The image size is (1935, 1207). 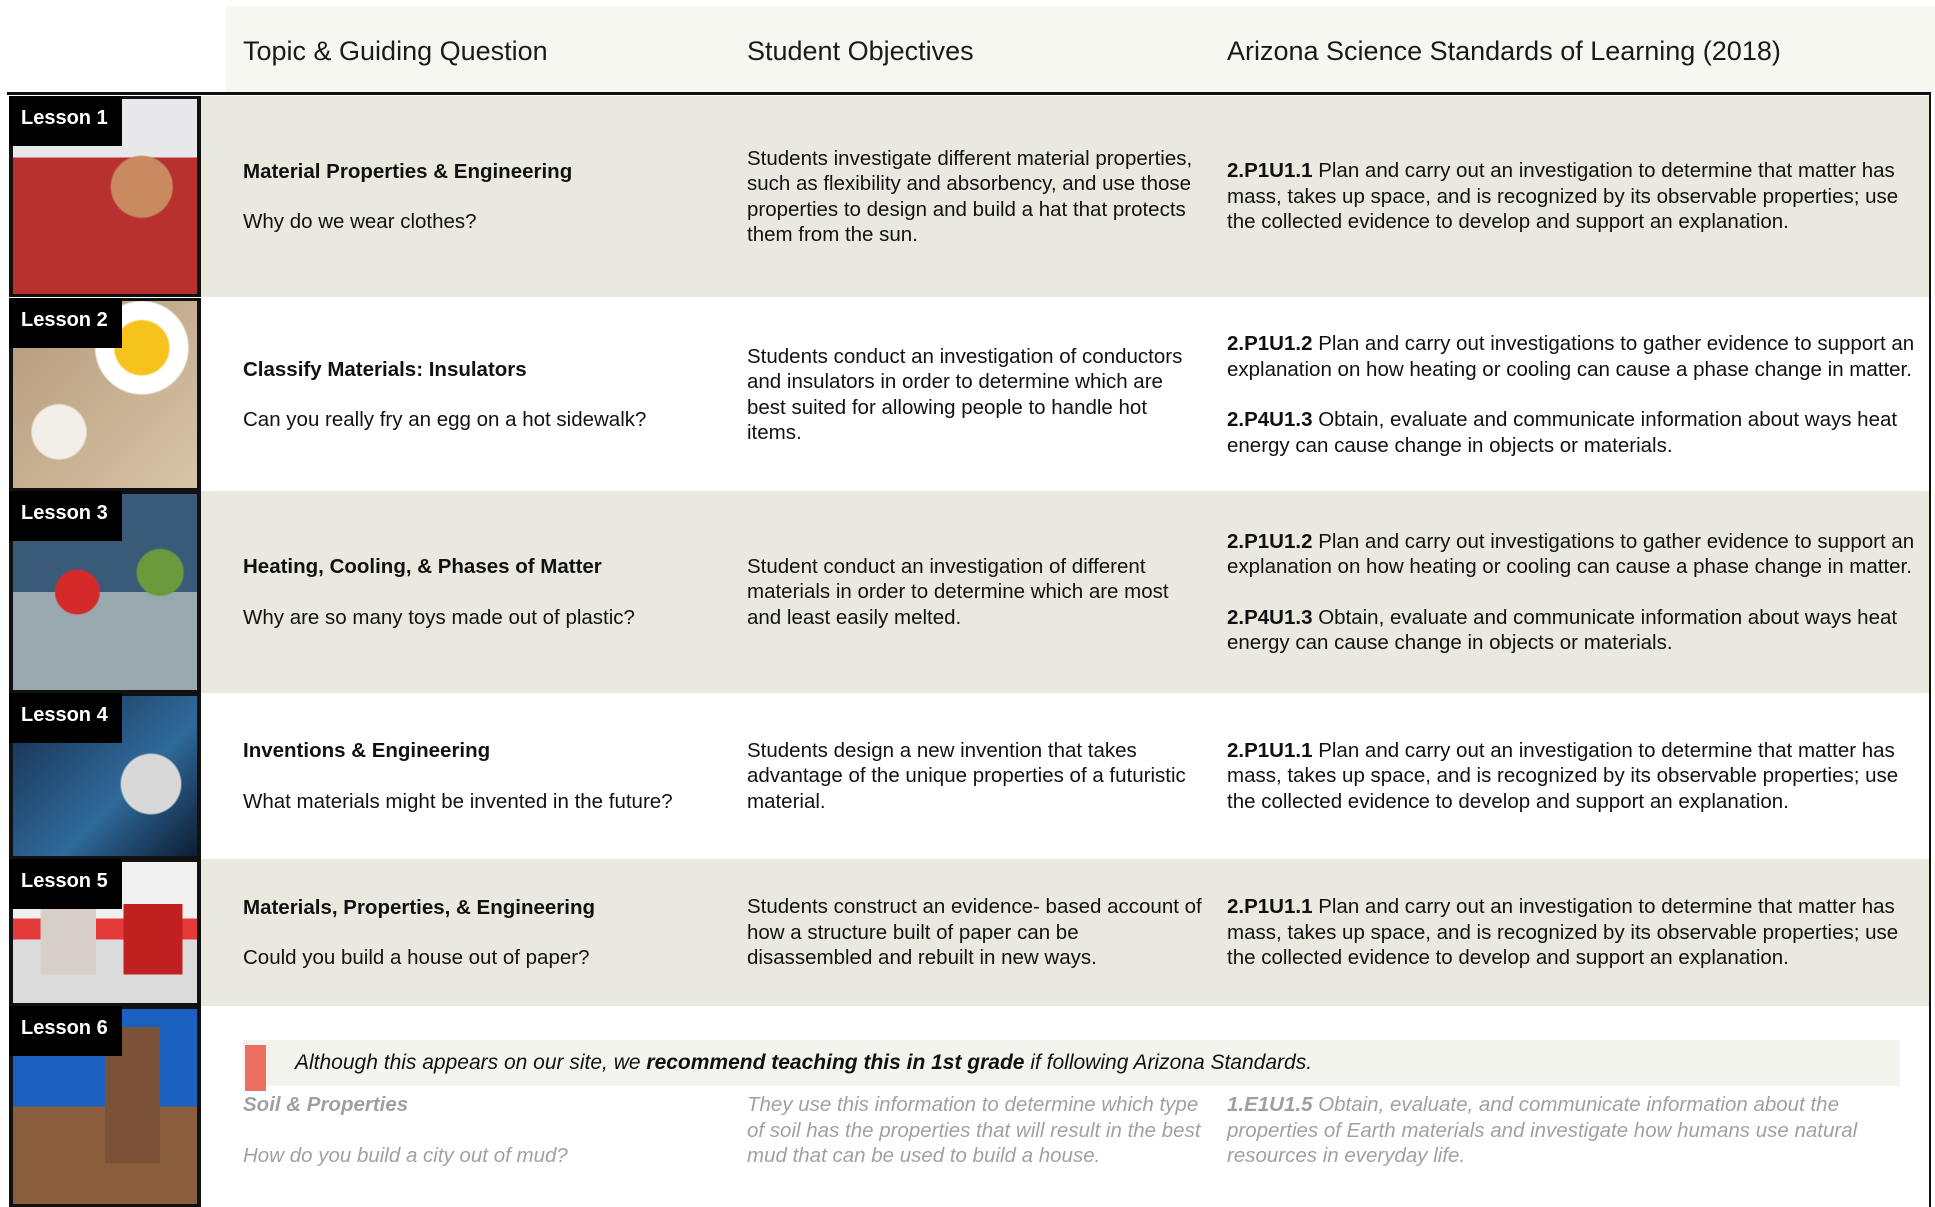 What do you see at coordinates (408, 171) in the screenshot?
I see `topic-title: Material Properties & Engineering` at bounding box center [408, 171].